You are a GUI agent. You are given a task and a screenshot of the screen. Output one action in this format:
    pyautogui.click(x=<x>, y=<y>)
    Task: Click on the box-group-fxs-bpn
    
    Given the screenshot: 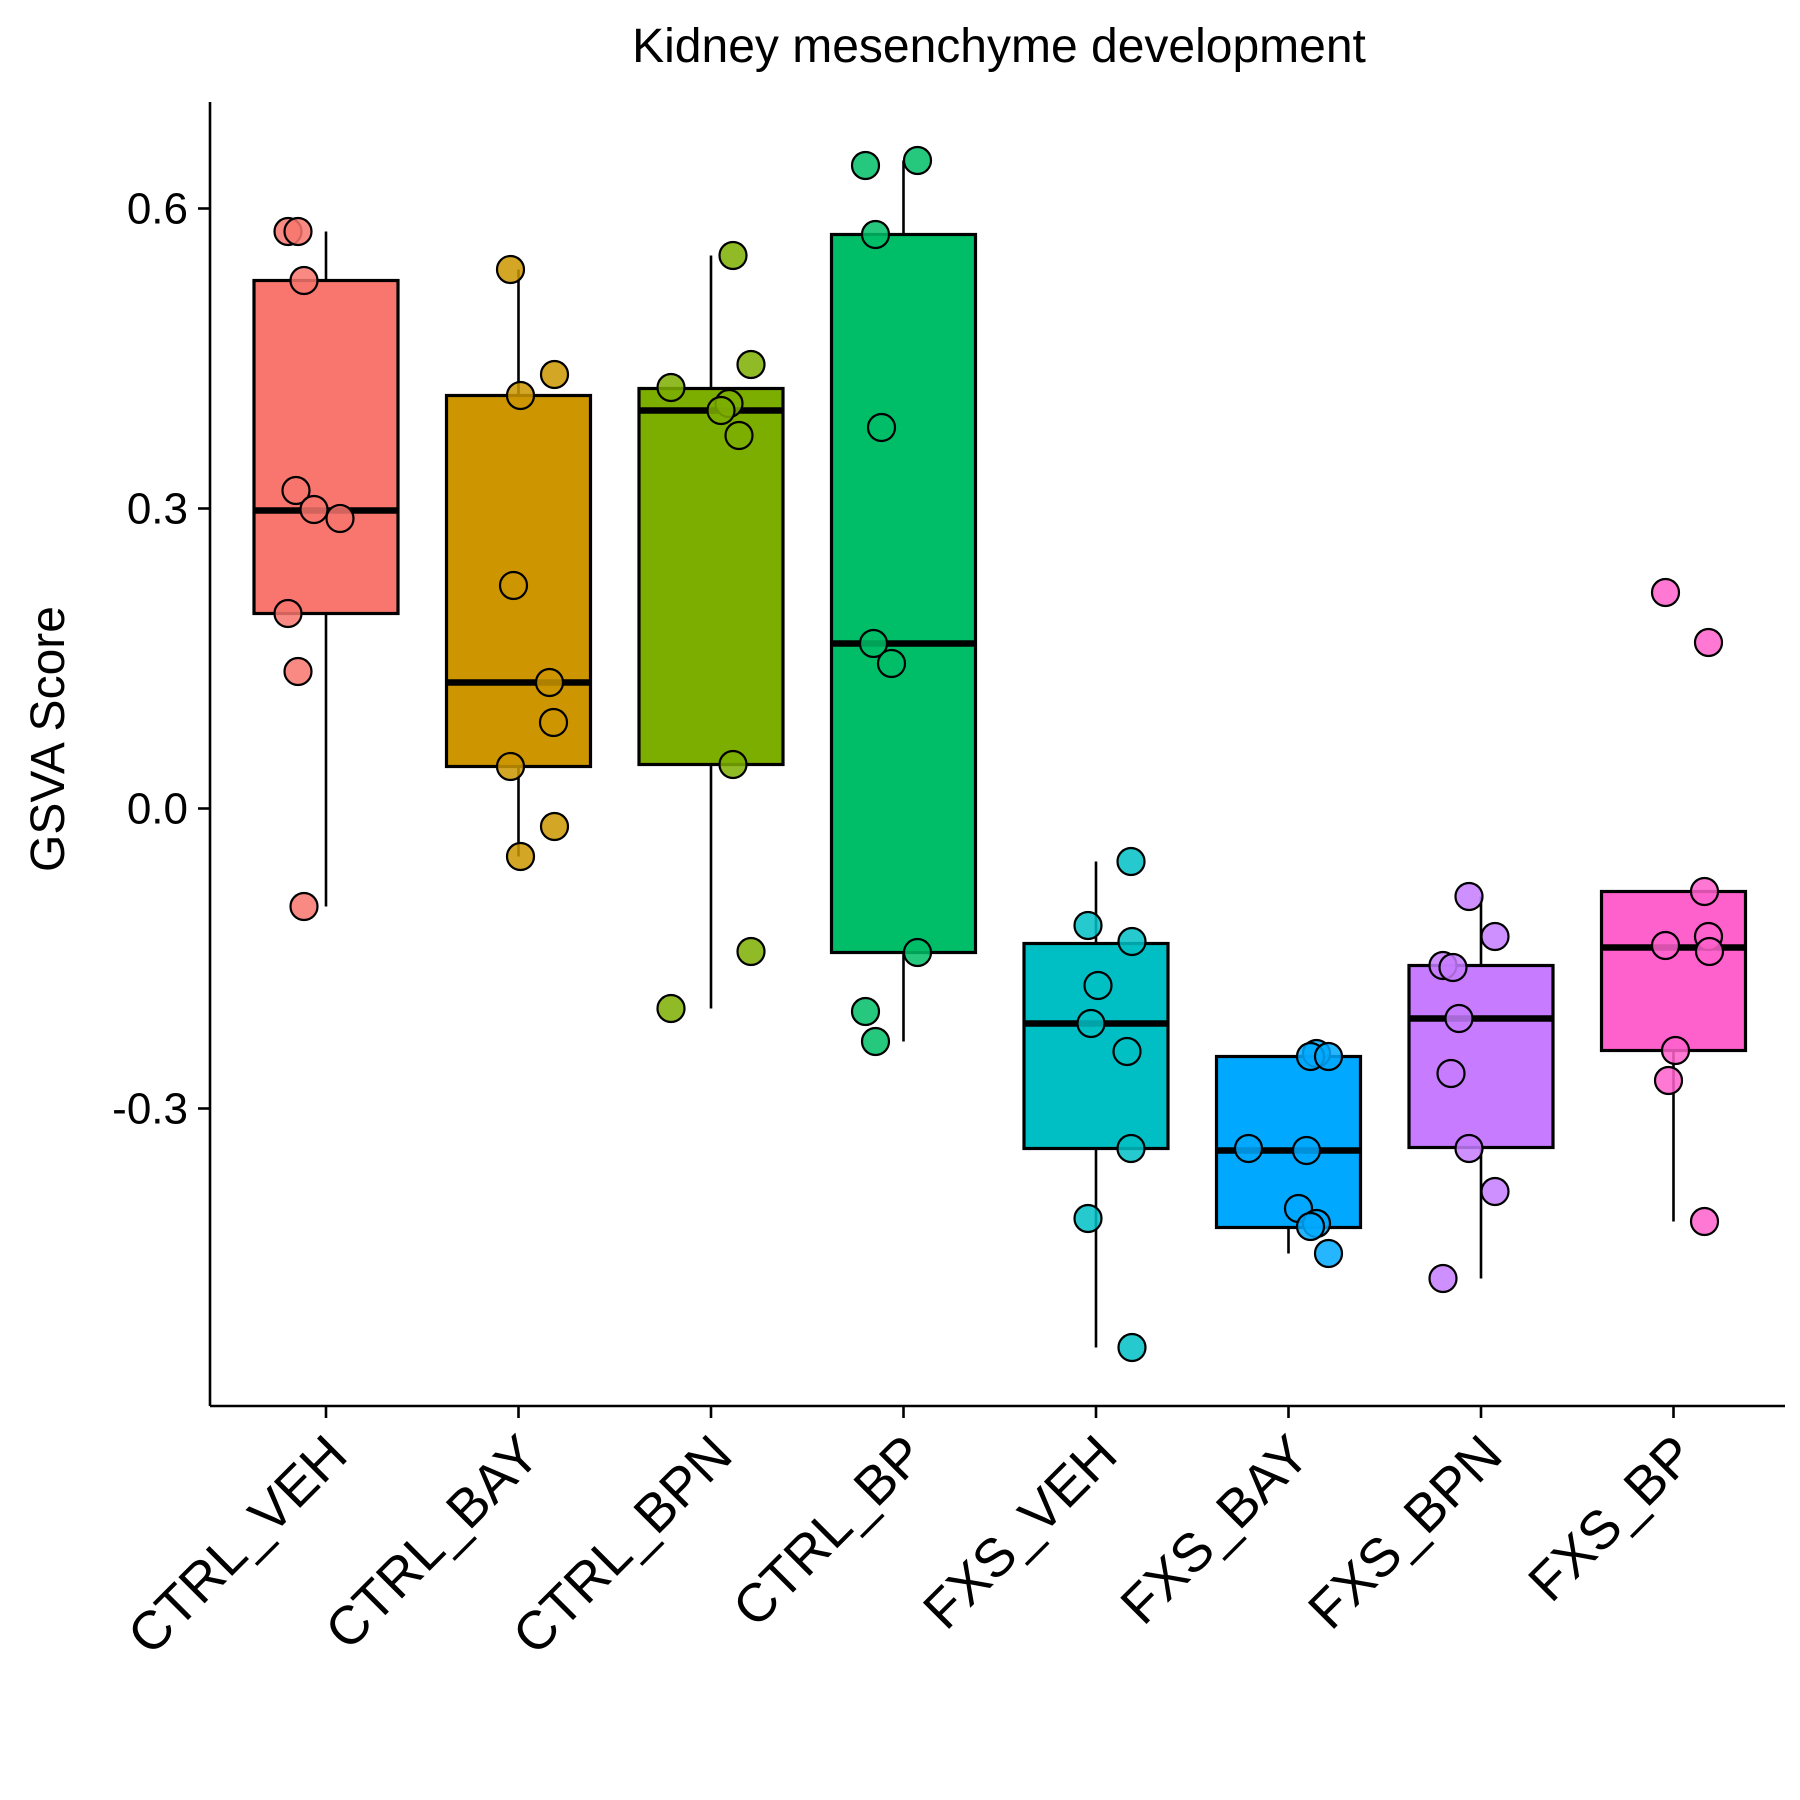 What is the action you would take?
    pyautogui.click(x=1481, y=1087)
    